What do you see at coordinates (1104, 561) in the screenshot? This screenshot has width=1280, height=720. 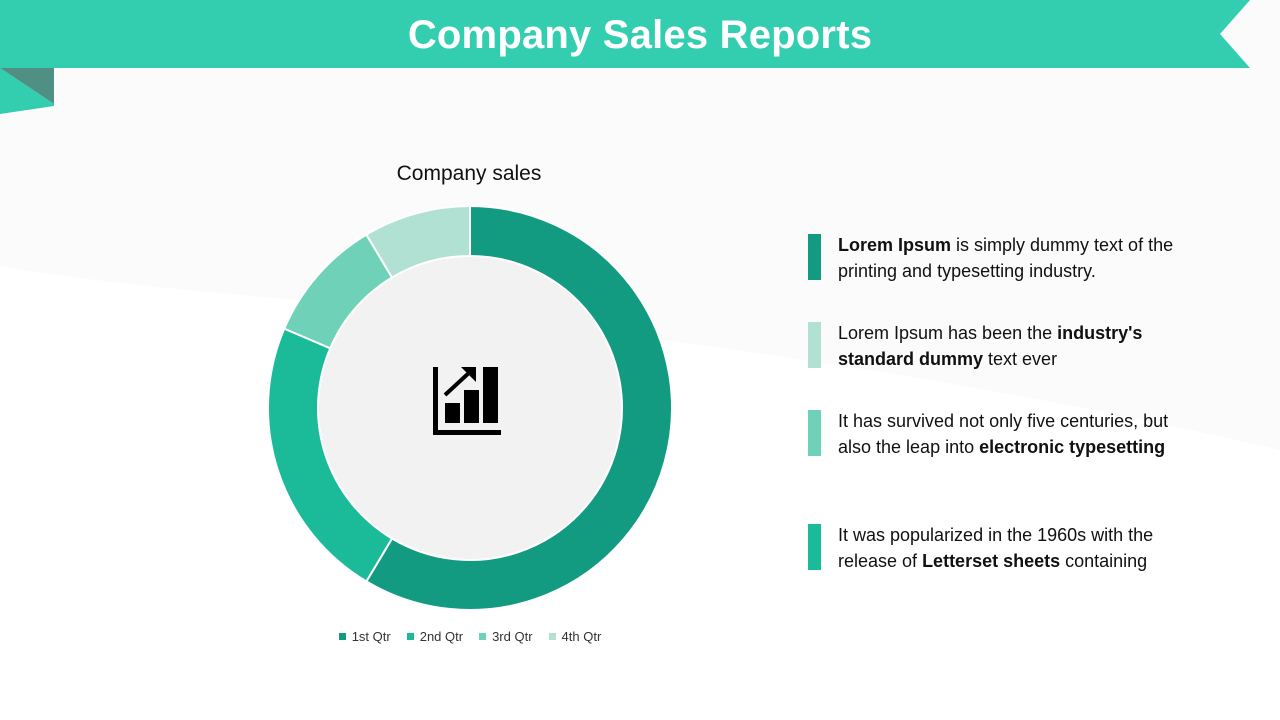 I see `note-text-segment: containing` at bounding box center [1104, 561].